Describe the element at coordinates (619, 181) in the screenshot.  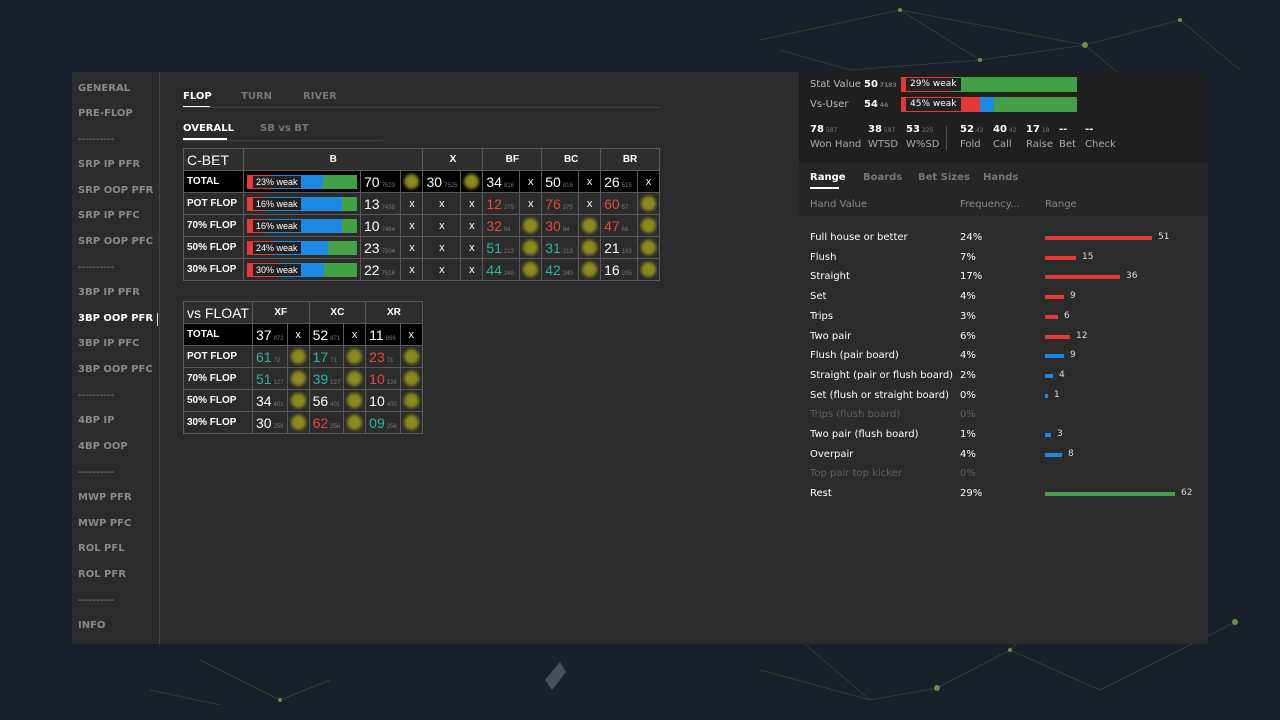
I see `stat-cell: 26 515` at that location.